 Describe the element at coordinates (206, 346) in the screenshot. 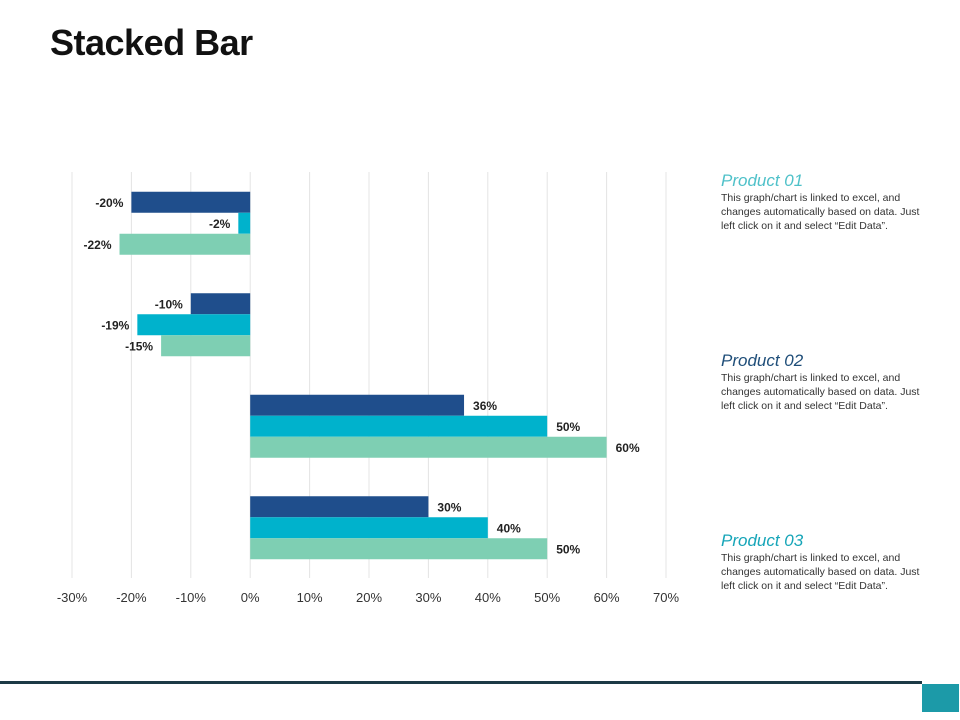

I see `bar-g2-s3` at that location.